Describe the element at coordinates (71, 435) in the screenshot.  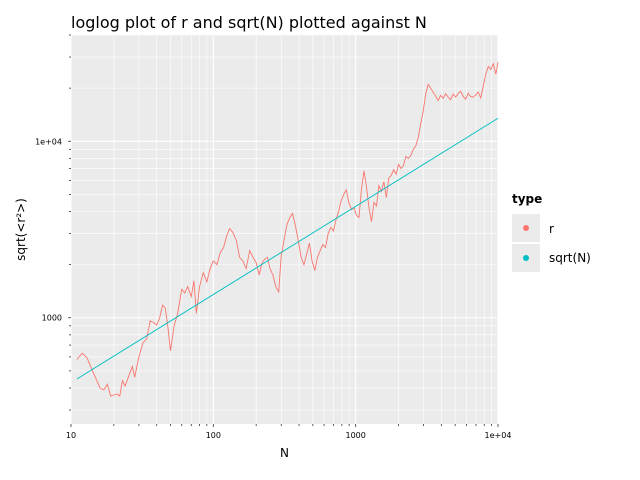
I see `x-tick-label: 10` at that location.